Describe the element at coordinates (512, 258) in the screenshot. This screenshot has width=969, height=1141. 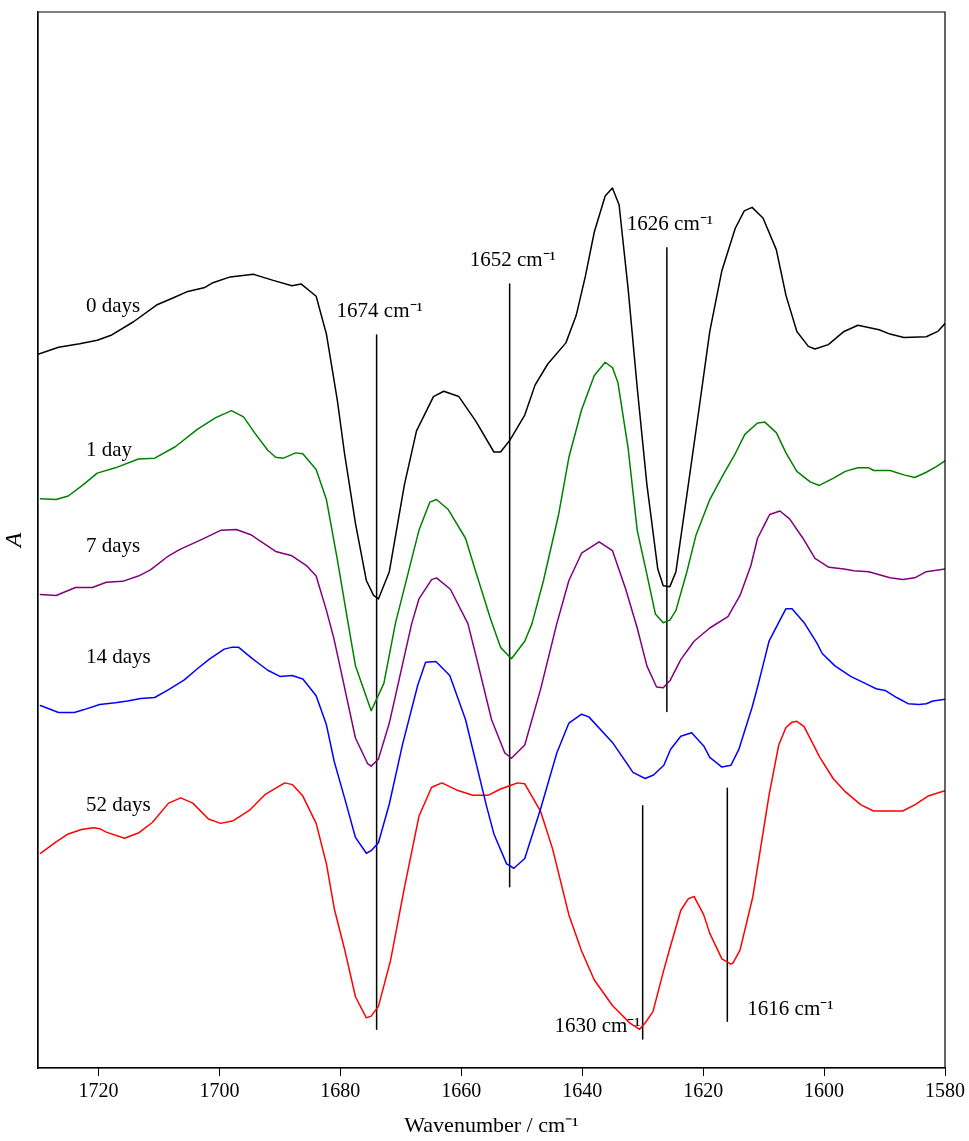
I see `annotation: 1652 cm⁻¹` at that location.